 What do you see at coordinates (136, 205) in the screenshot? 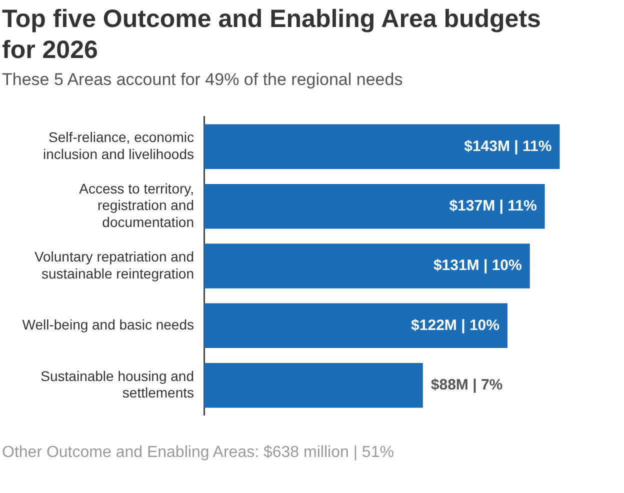
I see `y-tick-label: Access to territory, registration and documentation` at bounding box center [136, 205].